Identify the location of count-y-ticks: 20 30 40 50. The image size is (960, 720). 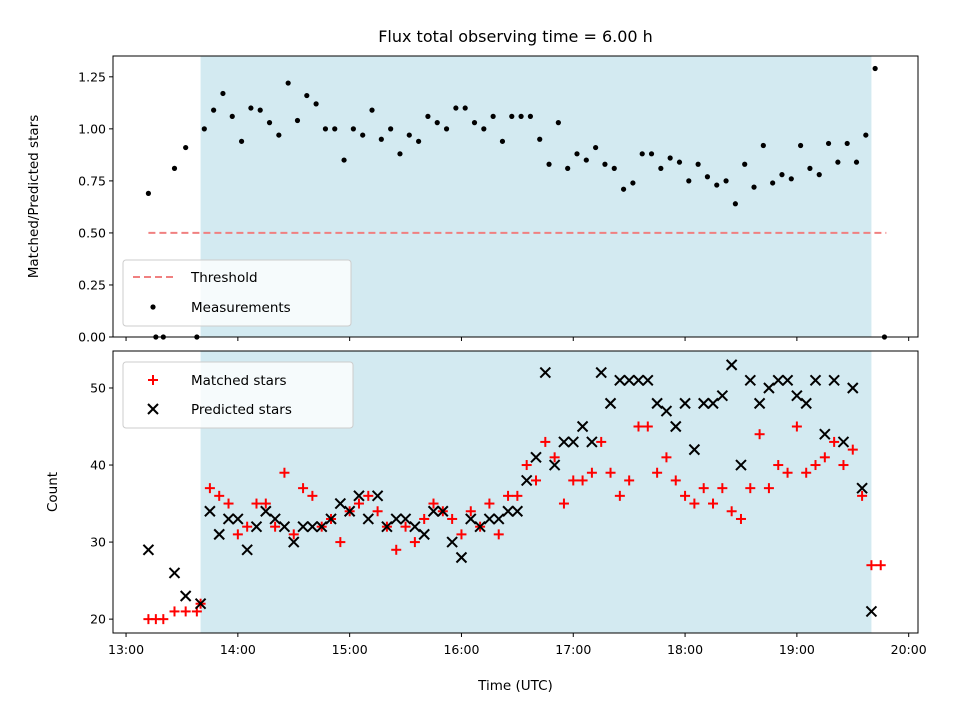
(101, 503).